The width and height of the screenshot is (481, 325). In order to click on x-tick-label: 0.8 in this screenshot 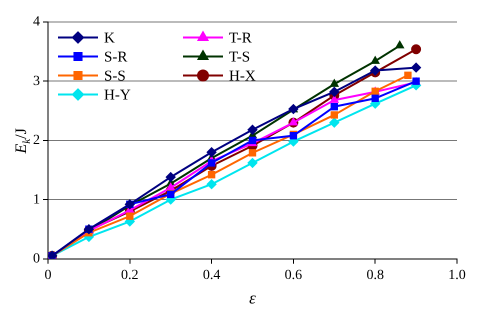, I will do `click(375, 275)`.